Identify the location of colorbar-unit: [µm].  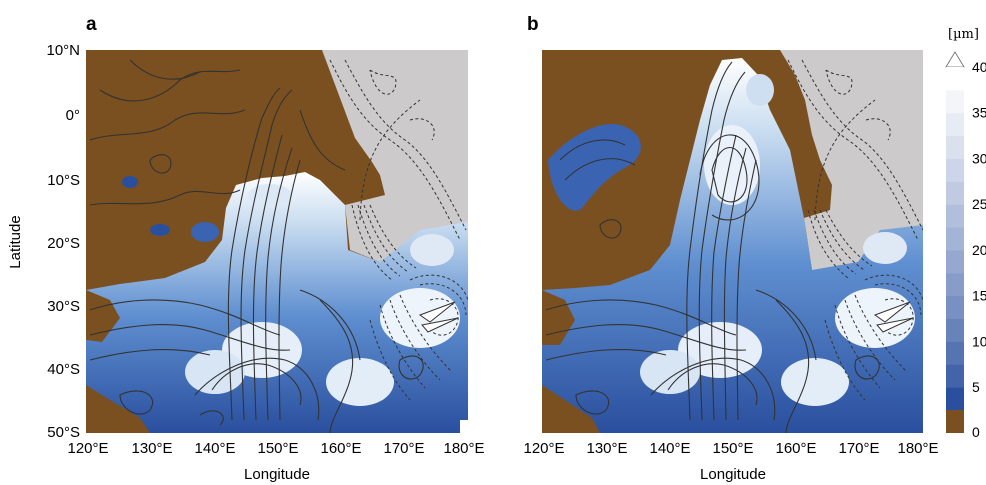
(963, 34).